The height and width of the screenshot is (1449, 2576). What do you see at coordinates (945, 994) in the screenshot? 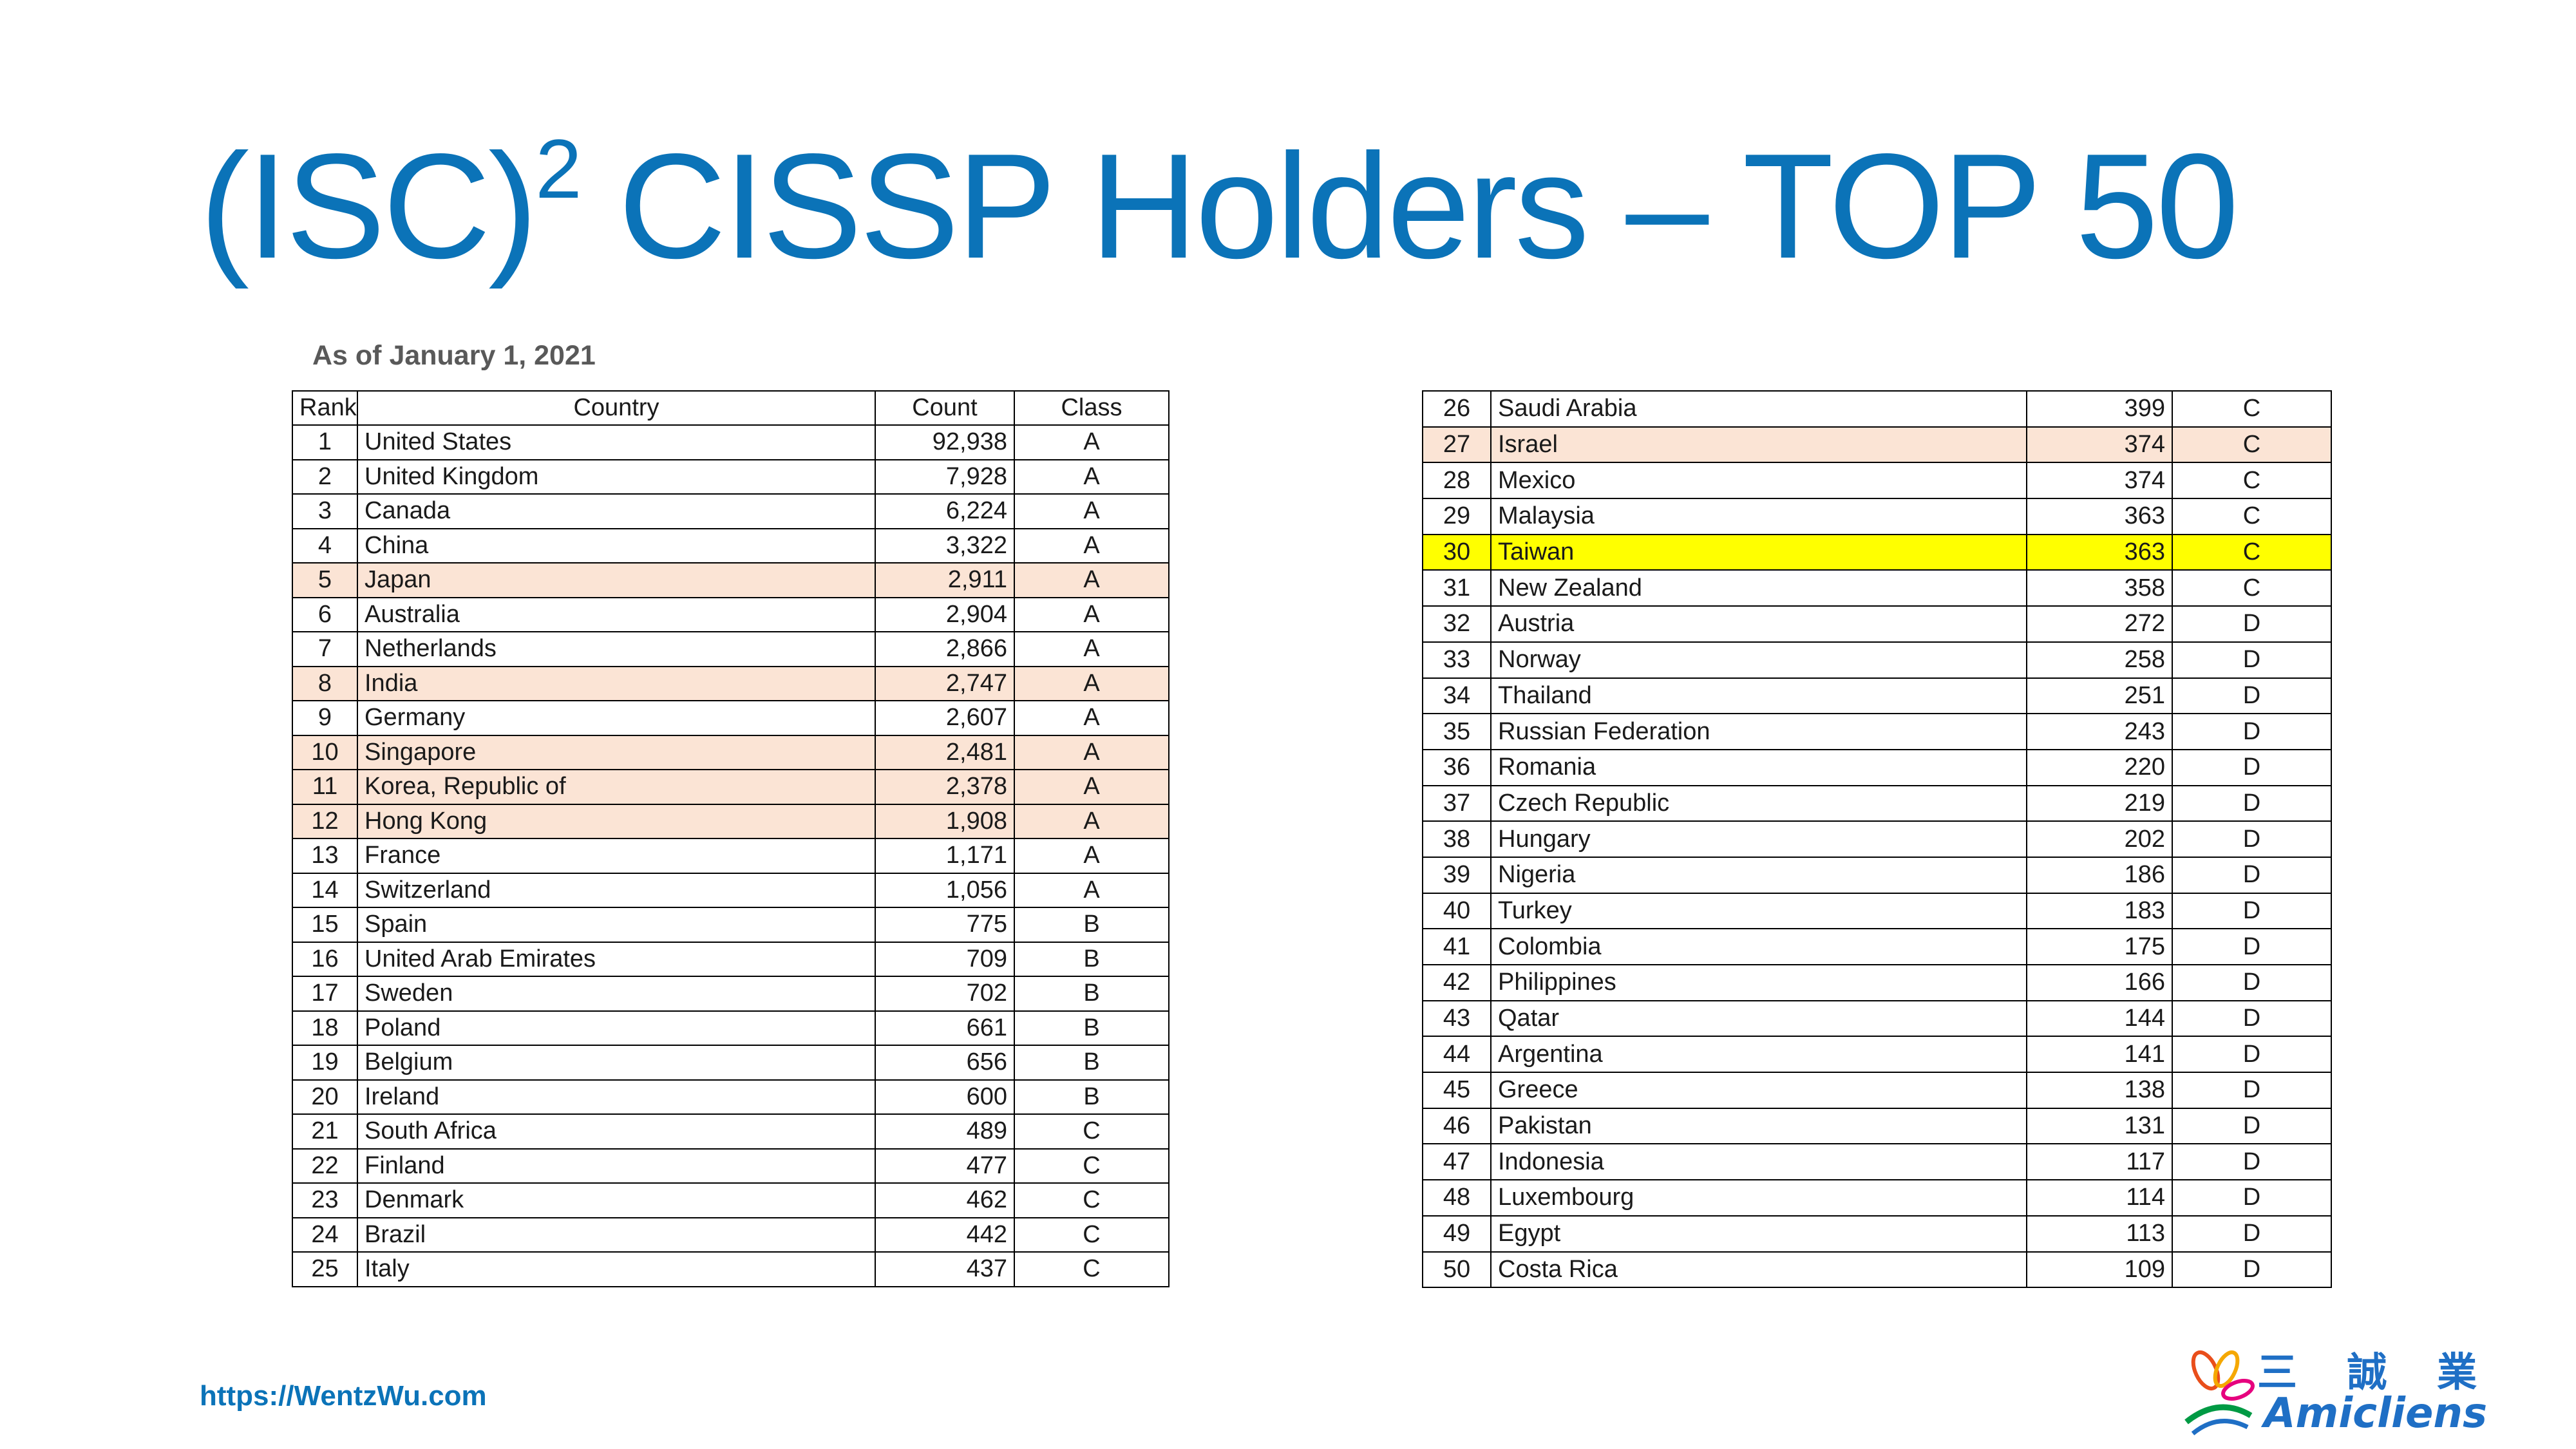
I see `count-cell: 702` at bounding box center [945, 994].